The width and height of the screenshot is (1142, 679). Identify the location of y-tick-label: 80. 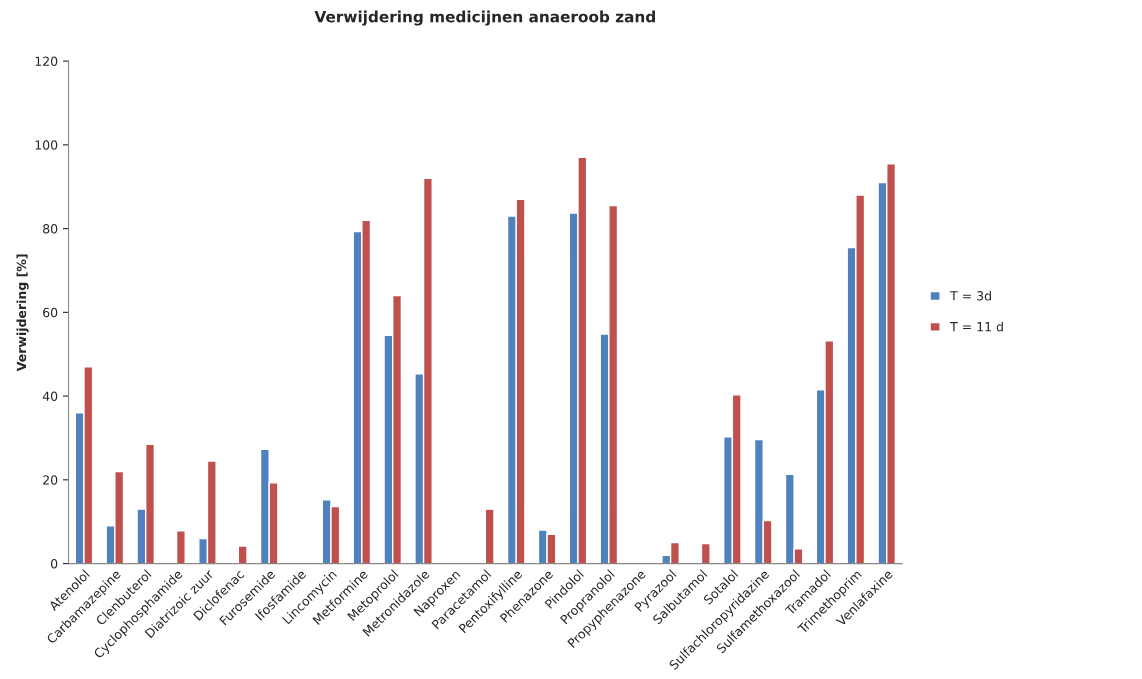
(50, 229).